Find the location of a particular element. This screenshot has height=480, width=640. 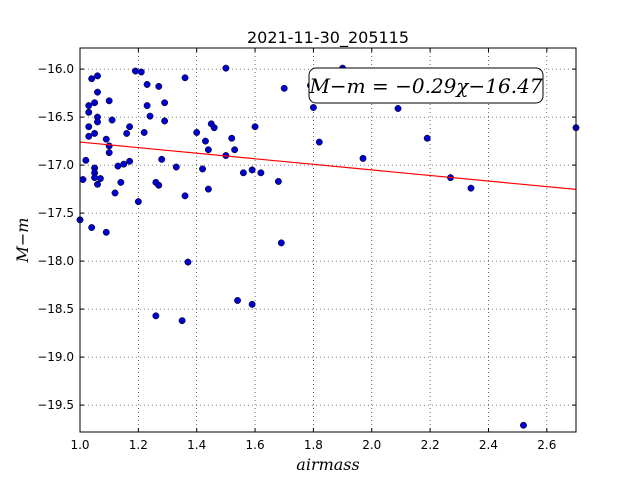

fit-line-group is located at coordinates (328, 166).